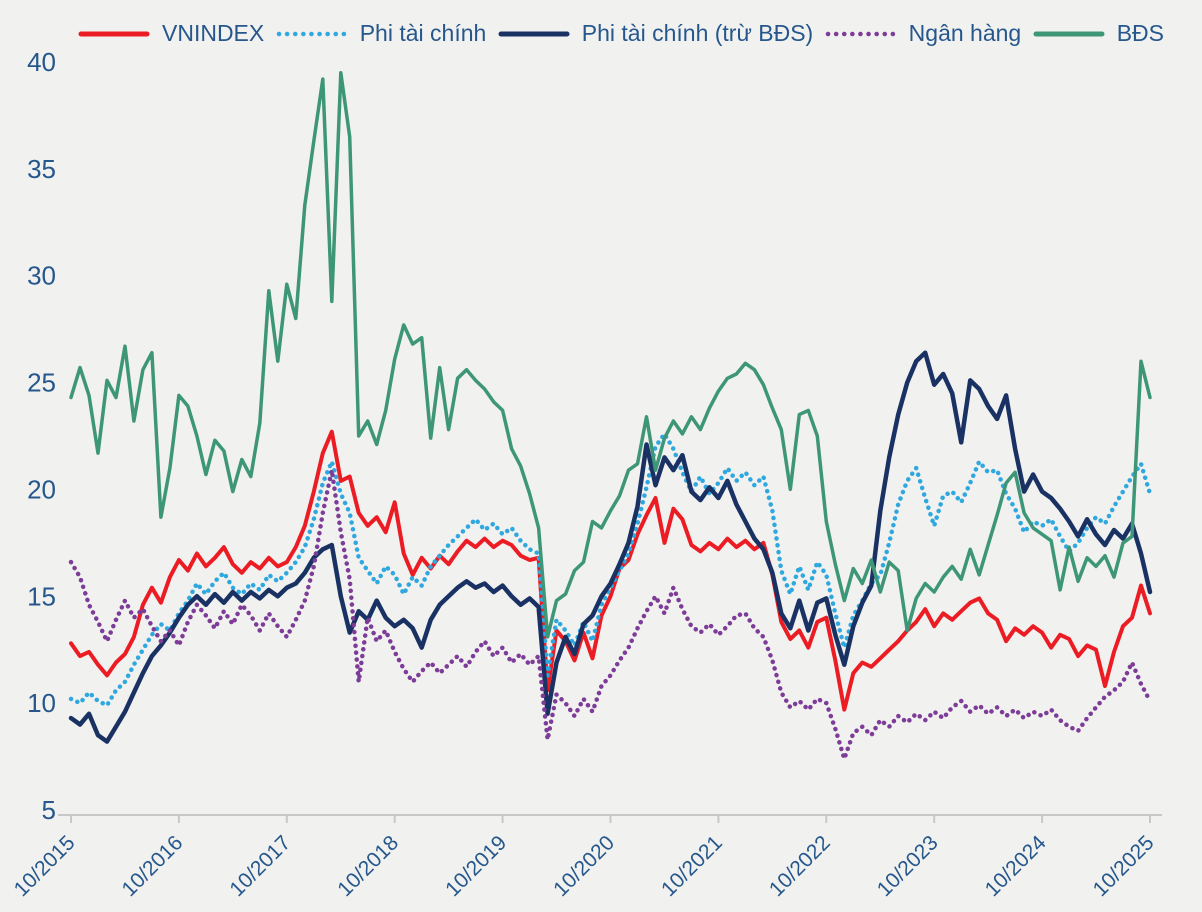 The image size is (1202, 912). Describe the element at coordinates (368, 866) in the screenshot. I see `x-axis-label: 10/2018` at that location.